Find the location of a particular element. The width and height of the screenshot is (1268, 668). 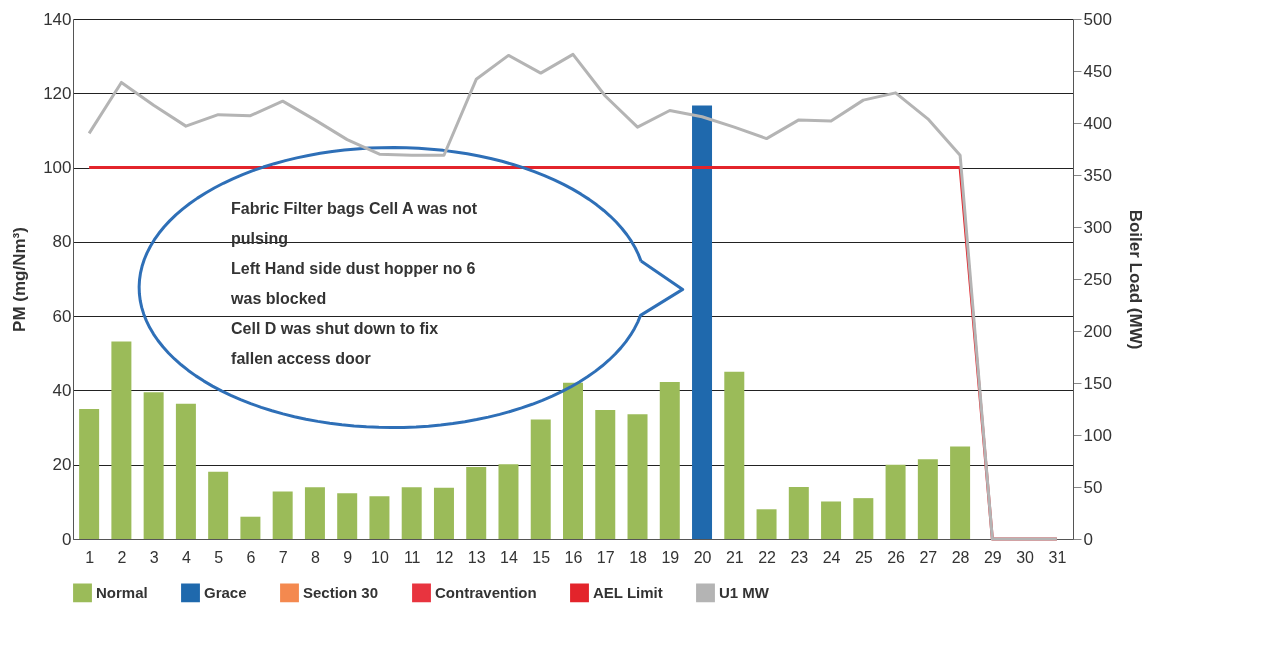

x-tick-label: 28 is located at coordinates (960, 557).